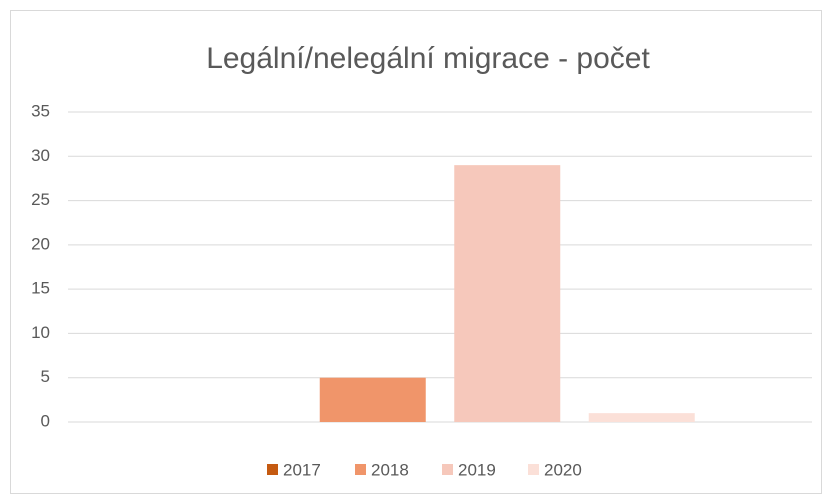  I want to click on legend-label: 2017, so click(302, 469).